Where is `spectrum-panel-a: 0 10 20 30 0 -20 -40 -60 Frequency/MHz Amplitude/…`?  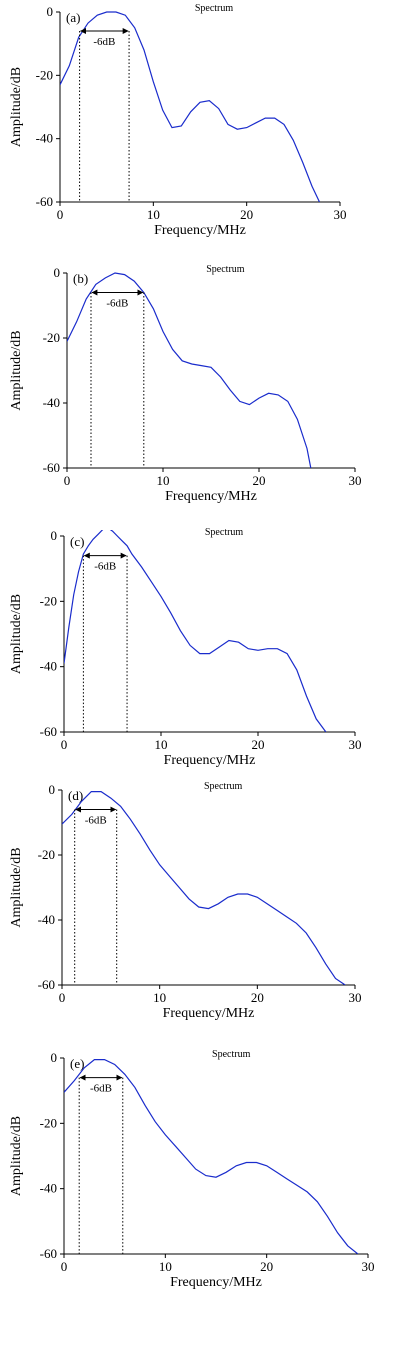 spectrum-panel-a: 0 10 20 30 0 -20 -40 -60 Frequency/MHz Amplitude/… is located at coordinates (178, 120).